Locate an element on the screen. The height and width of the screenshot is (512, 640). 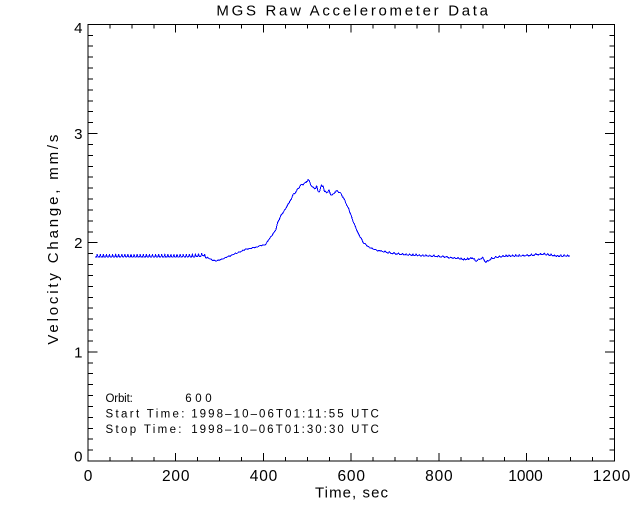
svg-text: 2 is located at coordinates (78, 243).